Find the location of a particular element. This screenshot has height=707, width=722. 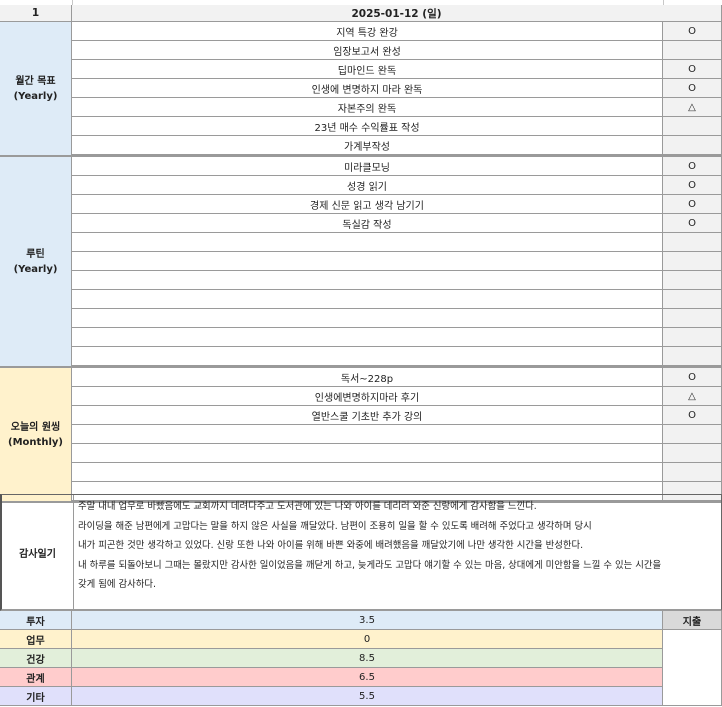

section-label: 오늘의 원씽 (Monthly) is located at coordinates (36, 434).